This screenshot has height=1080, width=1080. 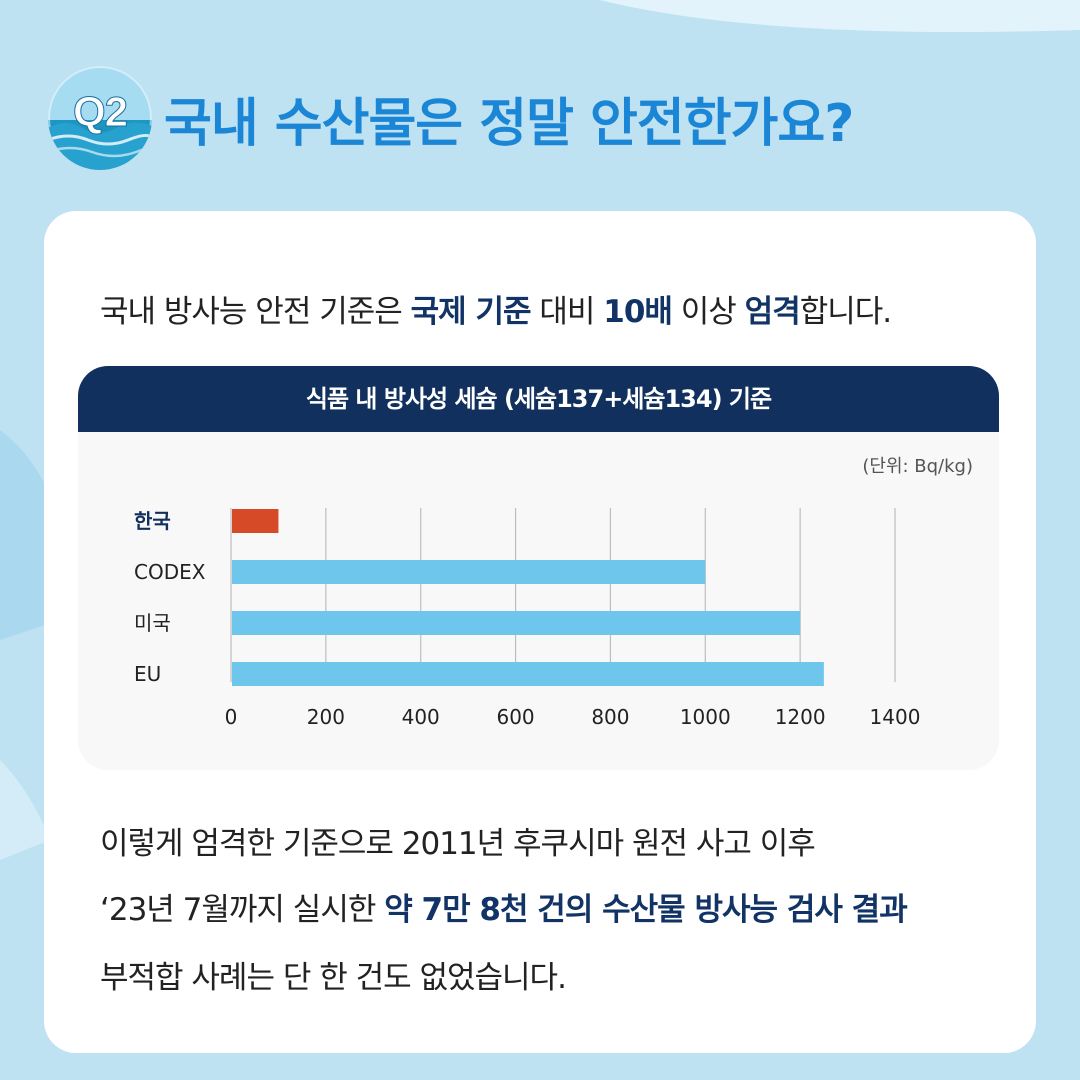 I want to click on x-tick-label: 1000, so click(x=705, y=717).